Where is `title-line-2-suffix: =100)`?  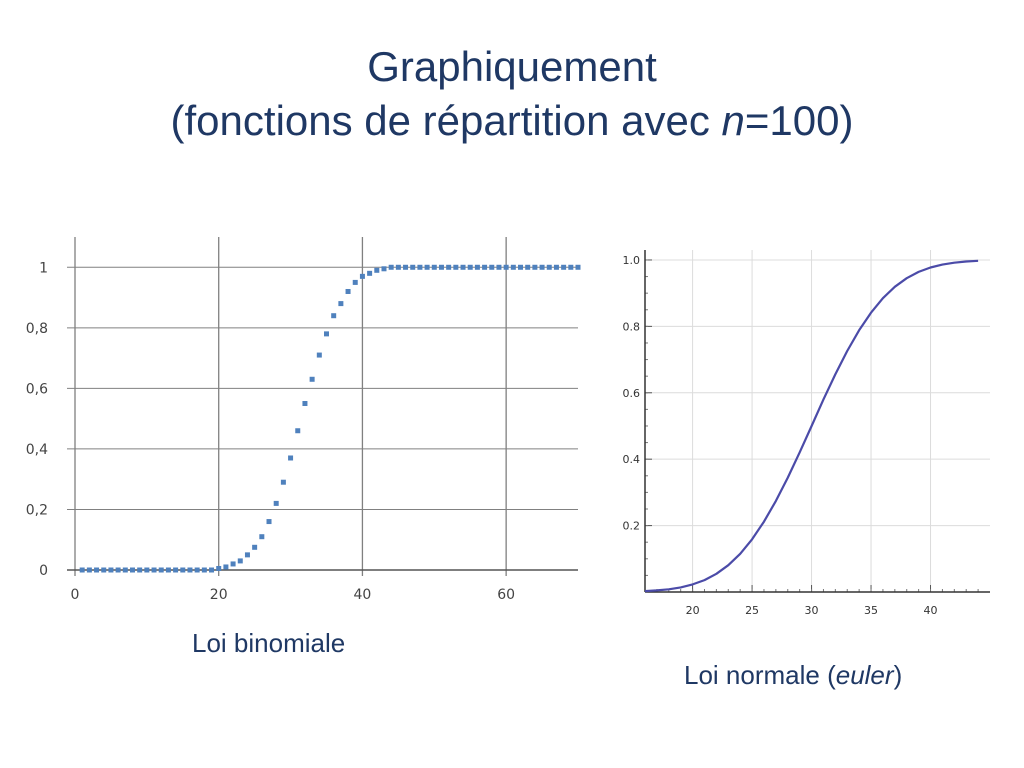
title-line-2-suffix: =100) is located at coordinates (799, 120).